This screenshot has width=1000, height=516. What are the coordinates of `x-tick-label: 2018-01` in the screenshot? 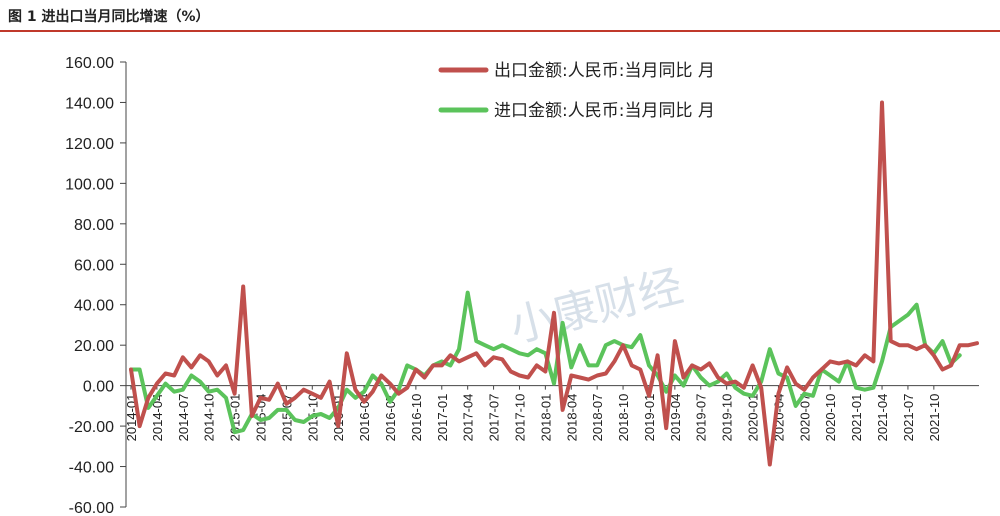 It's located at (545, 418).